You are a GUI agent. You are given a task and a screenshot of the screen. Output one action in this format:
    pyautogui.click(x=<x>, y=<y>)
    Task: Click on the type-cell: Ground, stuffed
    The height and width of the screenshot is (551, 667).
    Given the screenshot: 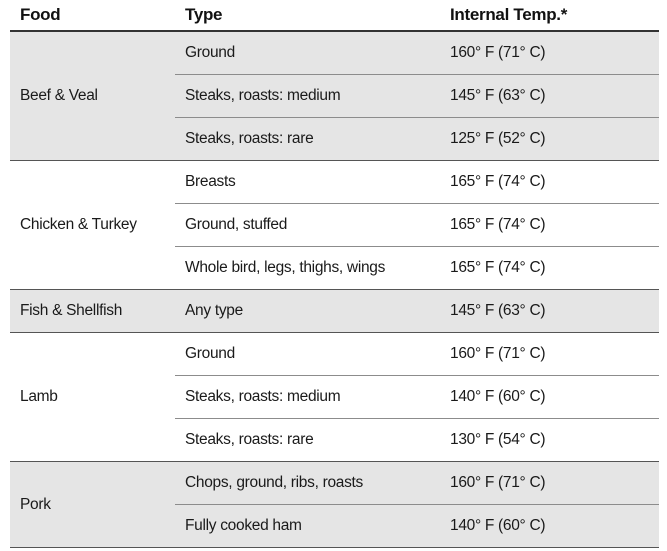 What is the action you would take?
    pyautogui.click(x=307, y=225)
    